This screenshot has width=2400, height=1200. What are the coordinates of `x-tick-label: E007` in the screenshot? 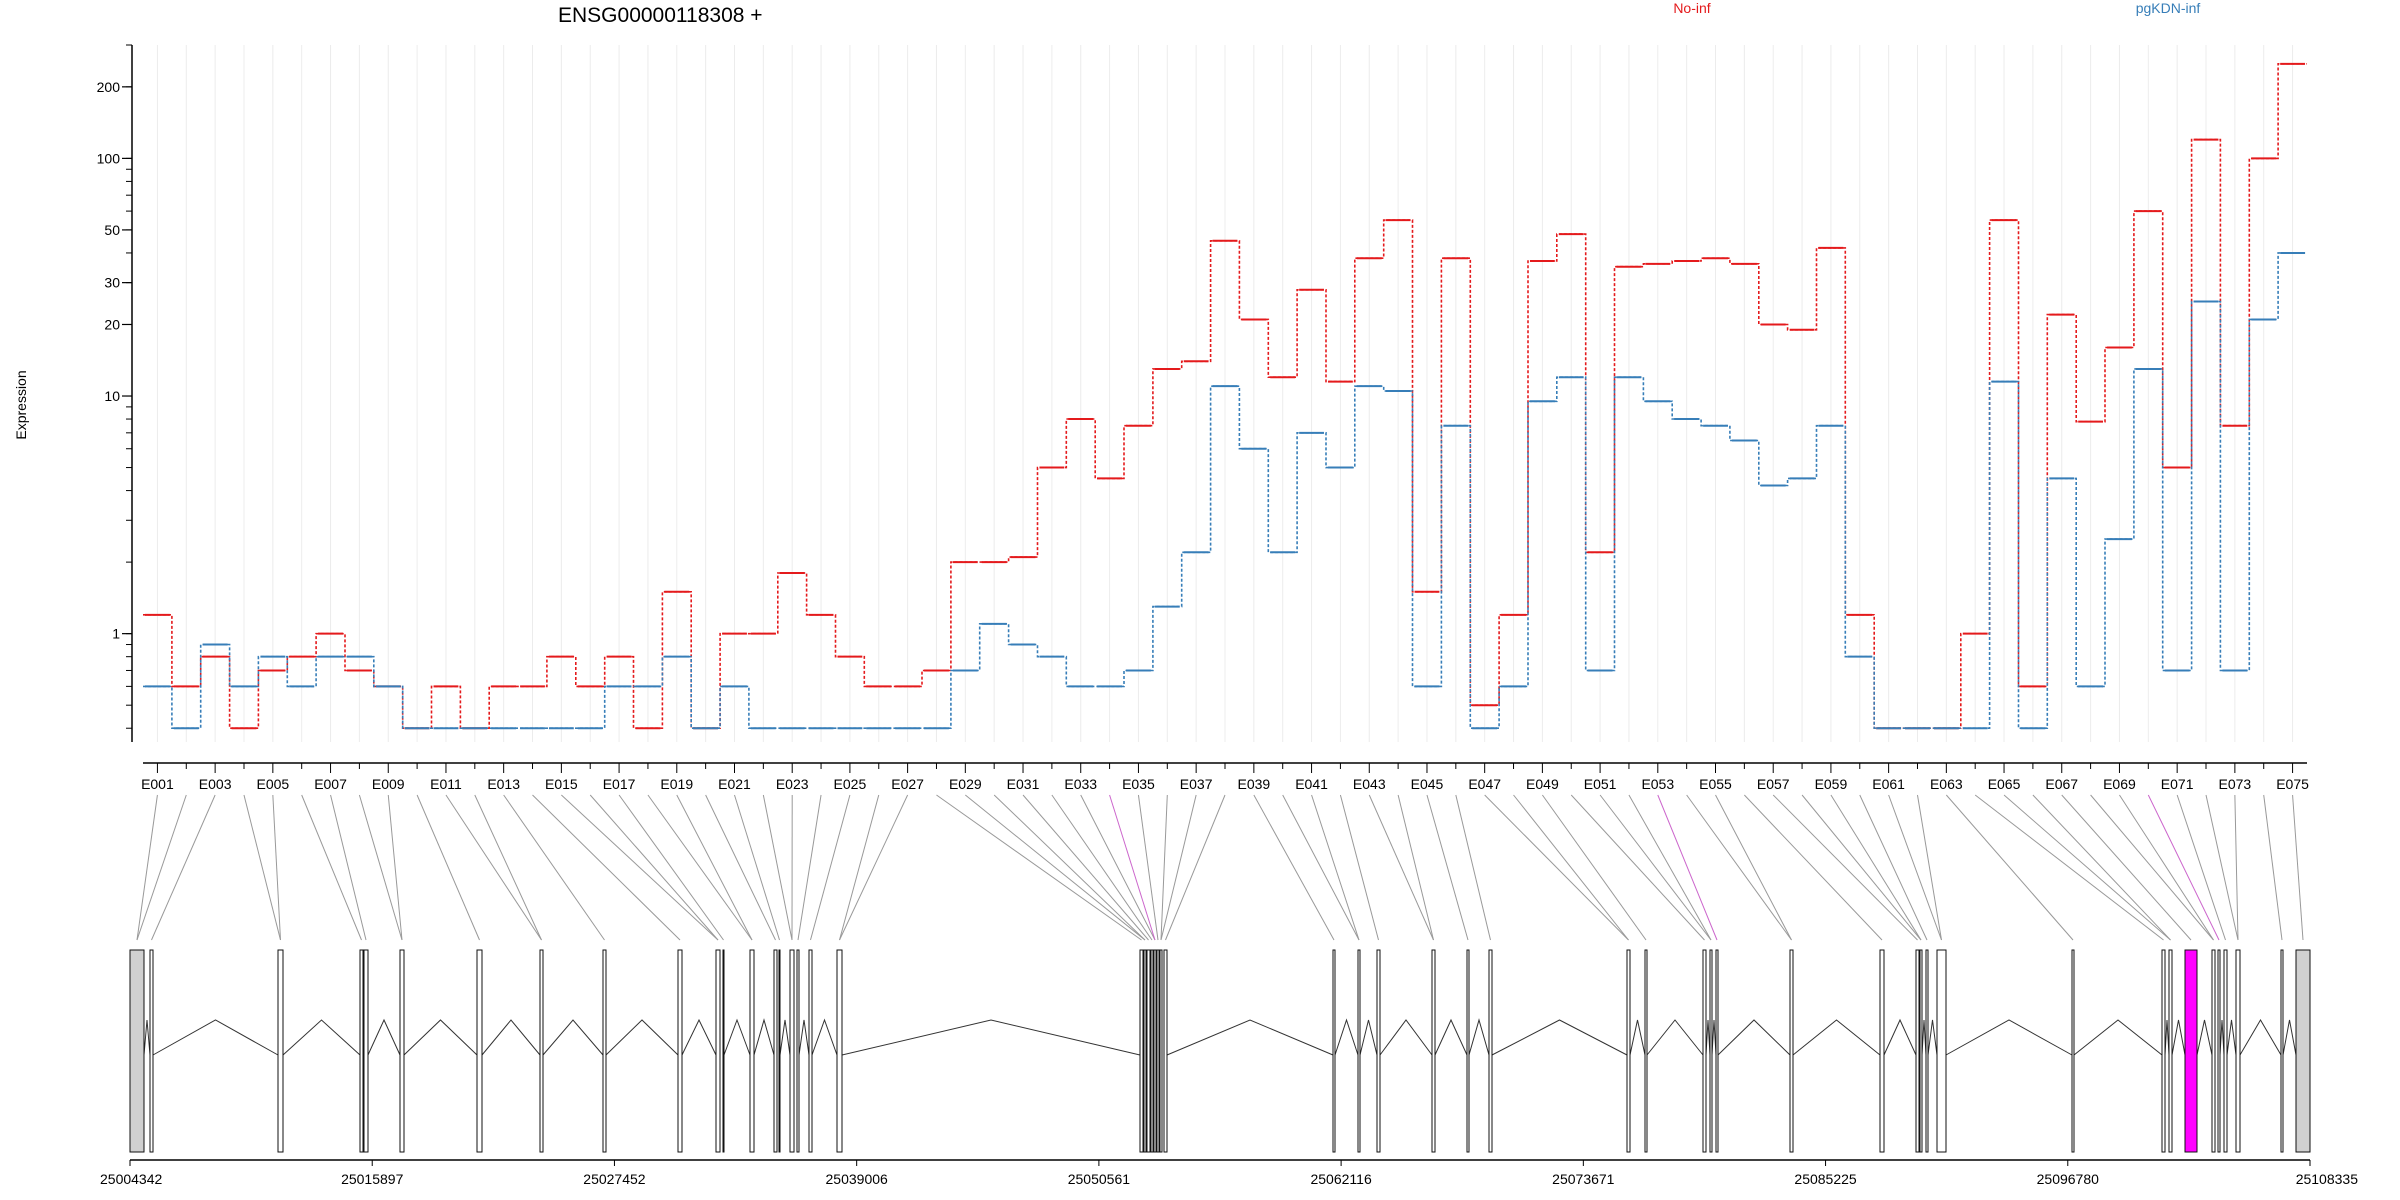 It's located at (330, 784).